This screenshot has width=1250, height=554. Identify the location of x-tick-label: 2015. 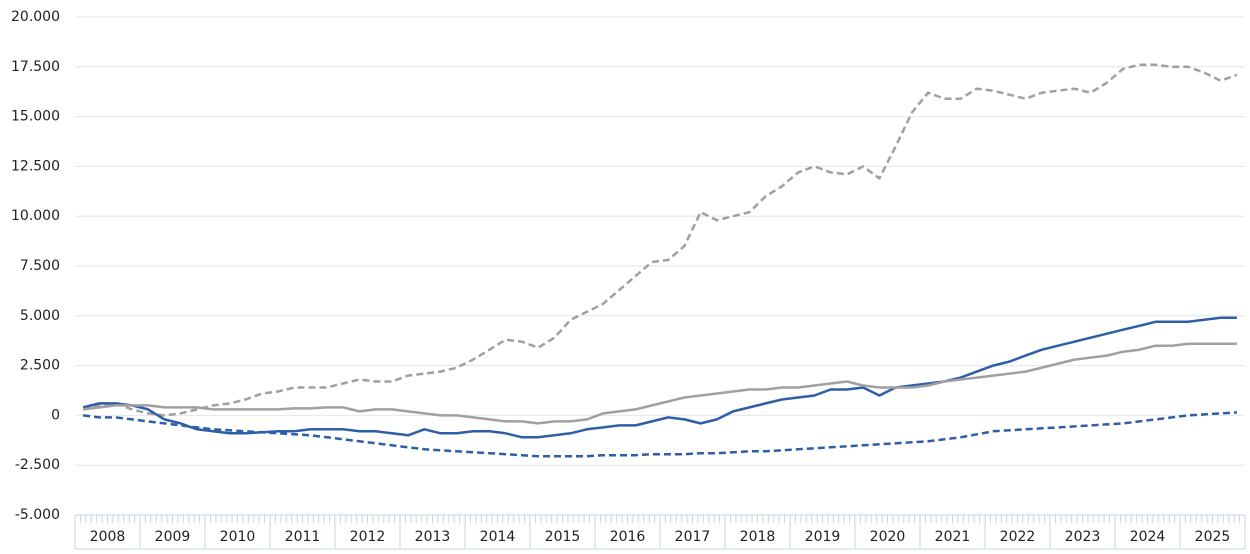
(563, 537).